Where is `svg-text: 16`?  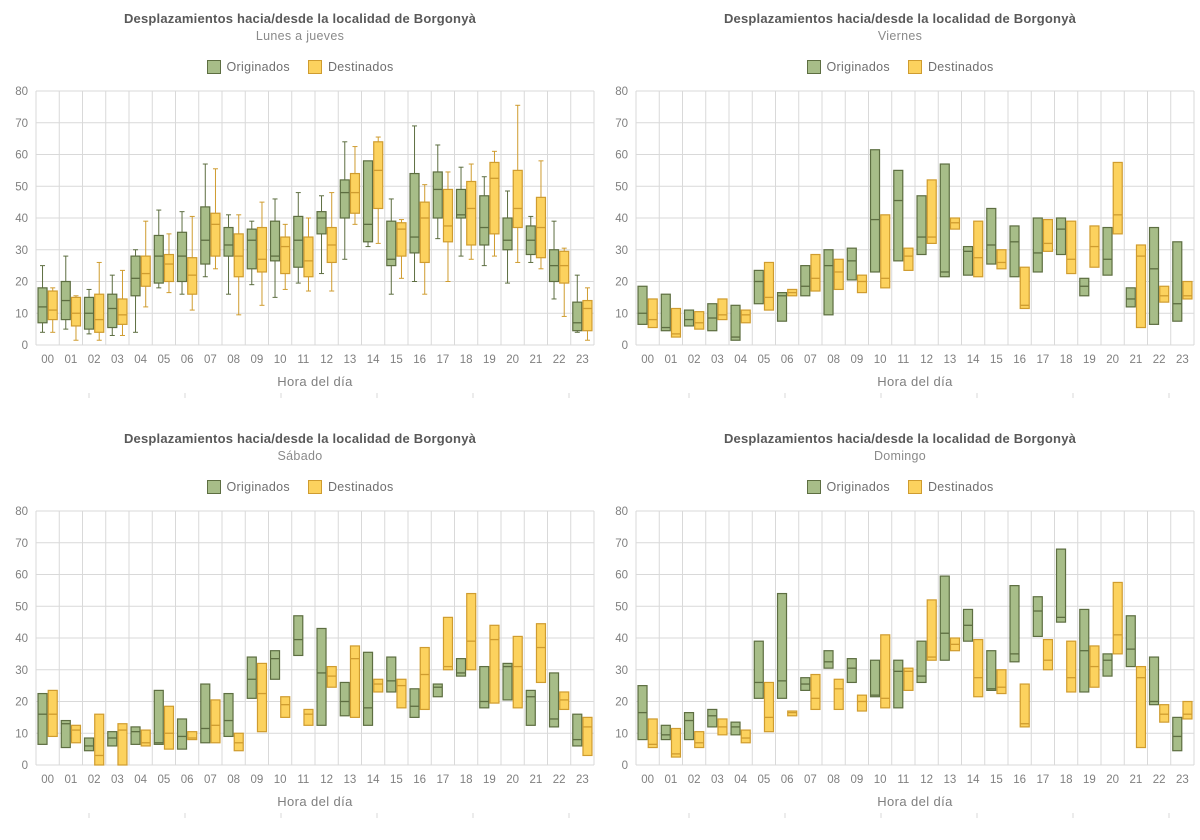
svg-text: 16 is located at coordinates (419, 780).